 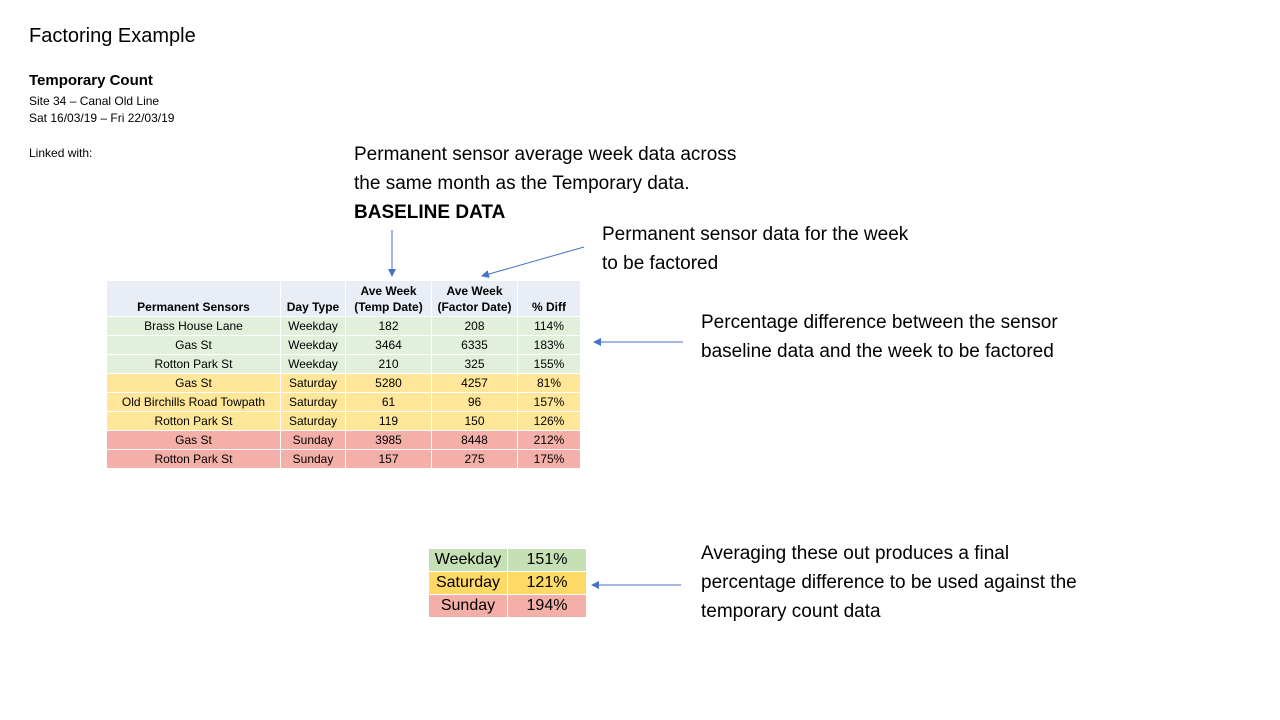 What do you see at coordinates (474, 440) in the screenshot?
I see `cell-factor: 8448` at bounding box center [474, 440].